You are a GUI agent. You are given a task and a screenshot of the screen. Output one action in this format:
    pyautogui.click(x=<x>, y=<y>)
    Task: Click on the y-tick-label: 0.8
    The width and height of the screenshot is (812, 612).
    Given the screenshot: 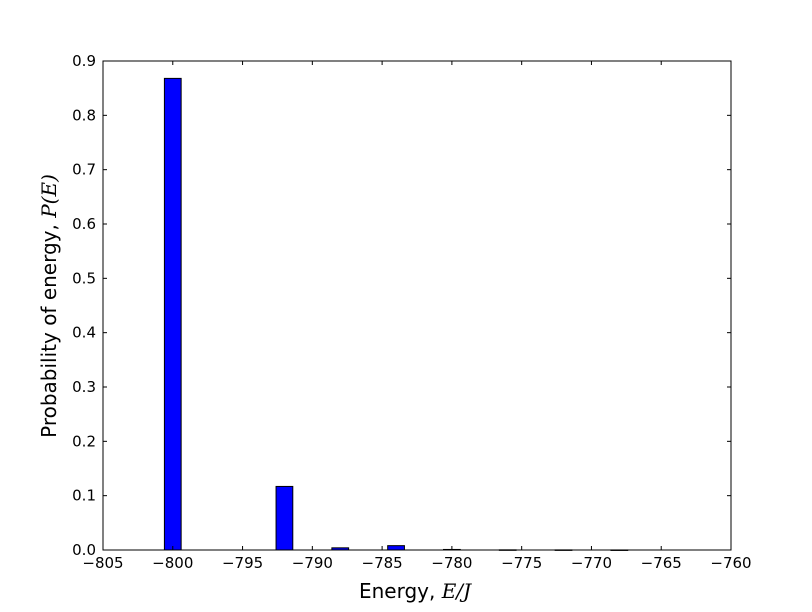 What is the action you would take?
    pyautogui.click(x=84, y=115)
    